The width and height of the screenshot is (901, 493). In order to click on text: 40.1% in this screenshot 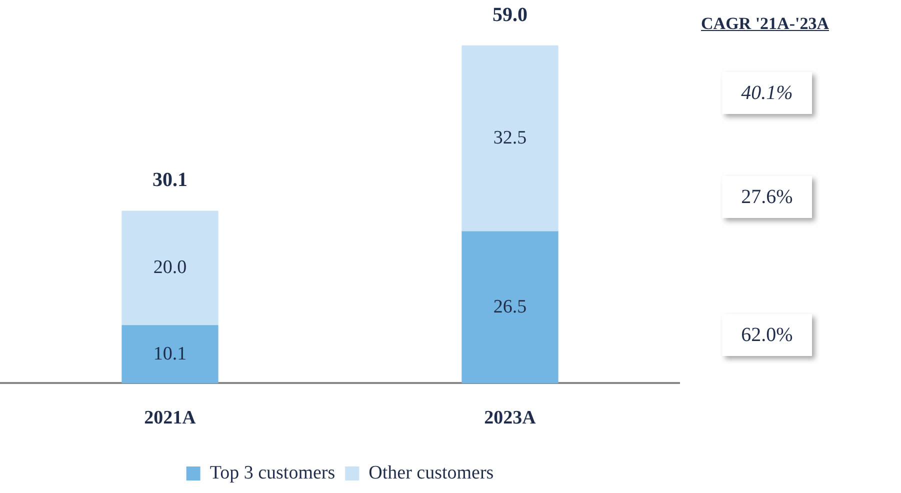, I will do `click(767, 93)`.